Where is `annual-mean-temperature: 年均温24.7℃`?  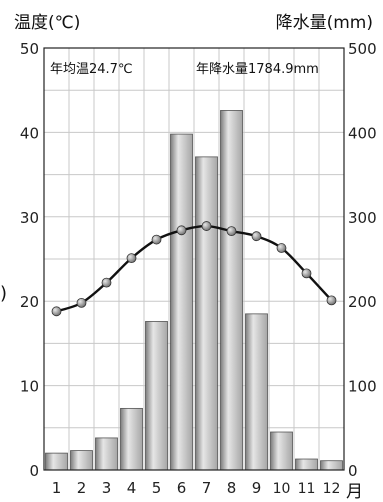 annual-mean-temperature: 年均温24.7℃ is located at coordinates (91, 69).